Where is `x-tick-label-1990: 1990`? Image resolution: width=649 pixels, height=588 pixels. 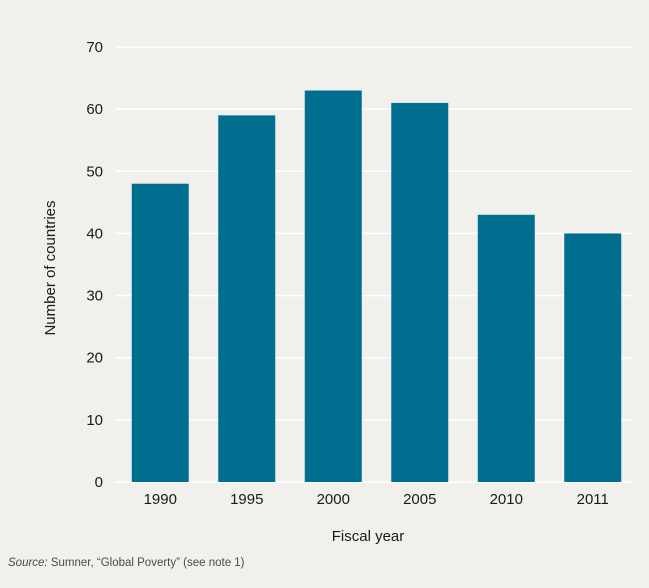
x-tick-label-1990: 1990 is located at coordinates (160, 499).